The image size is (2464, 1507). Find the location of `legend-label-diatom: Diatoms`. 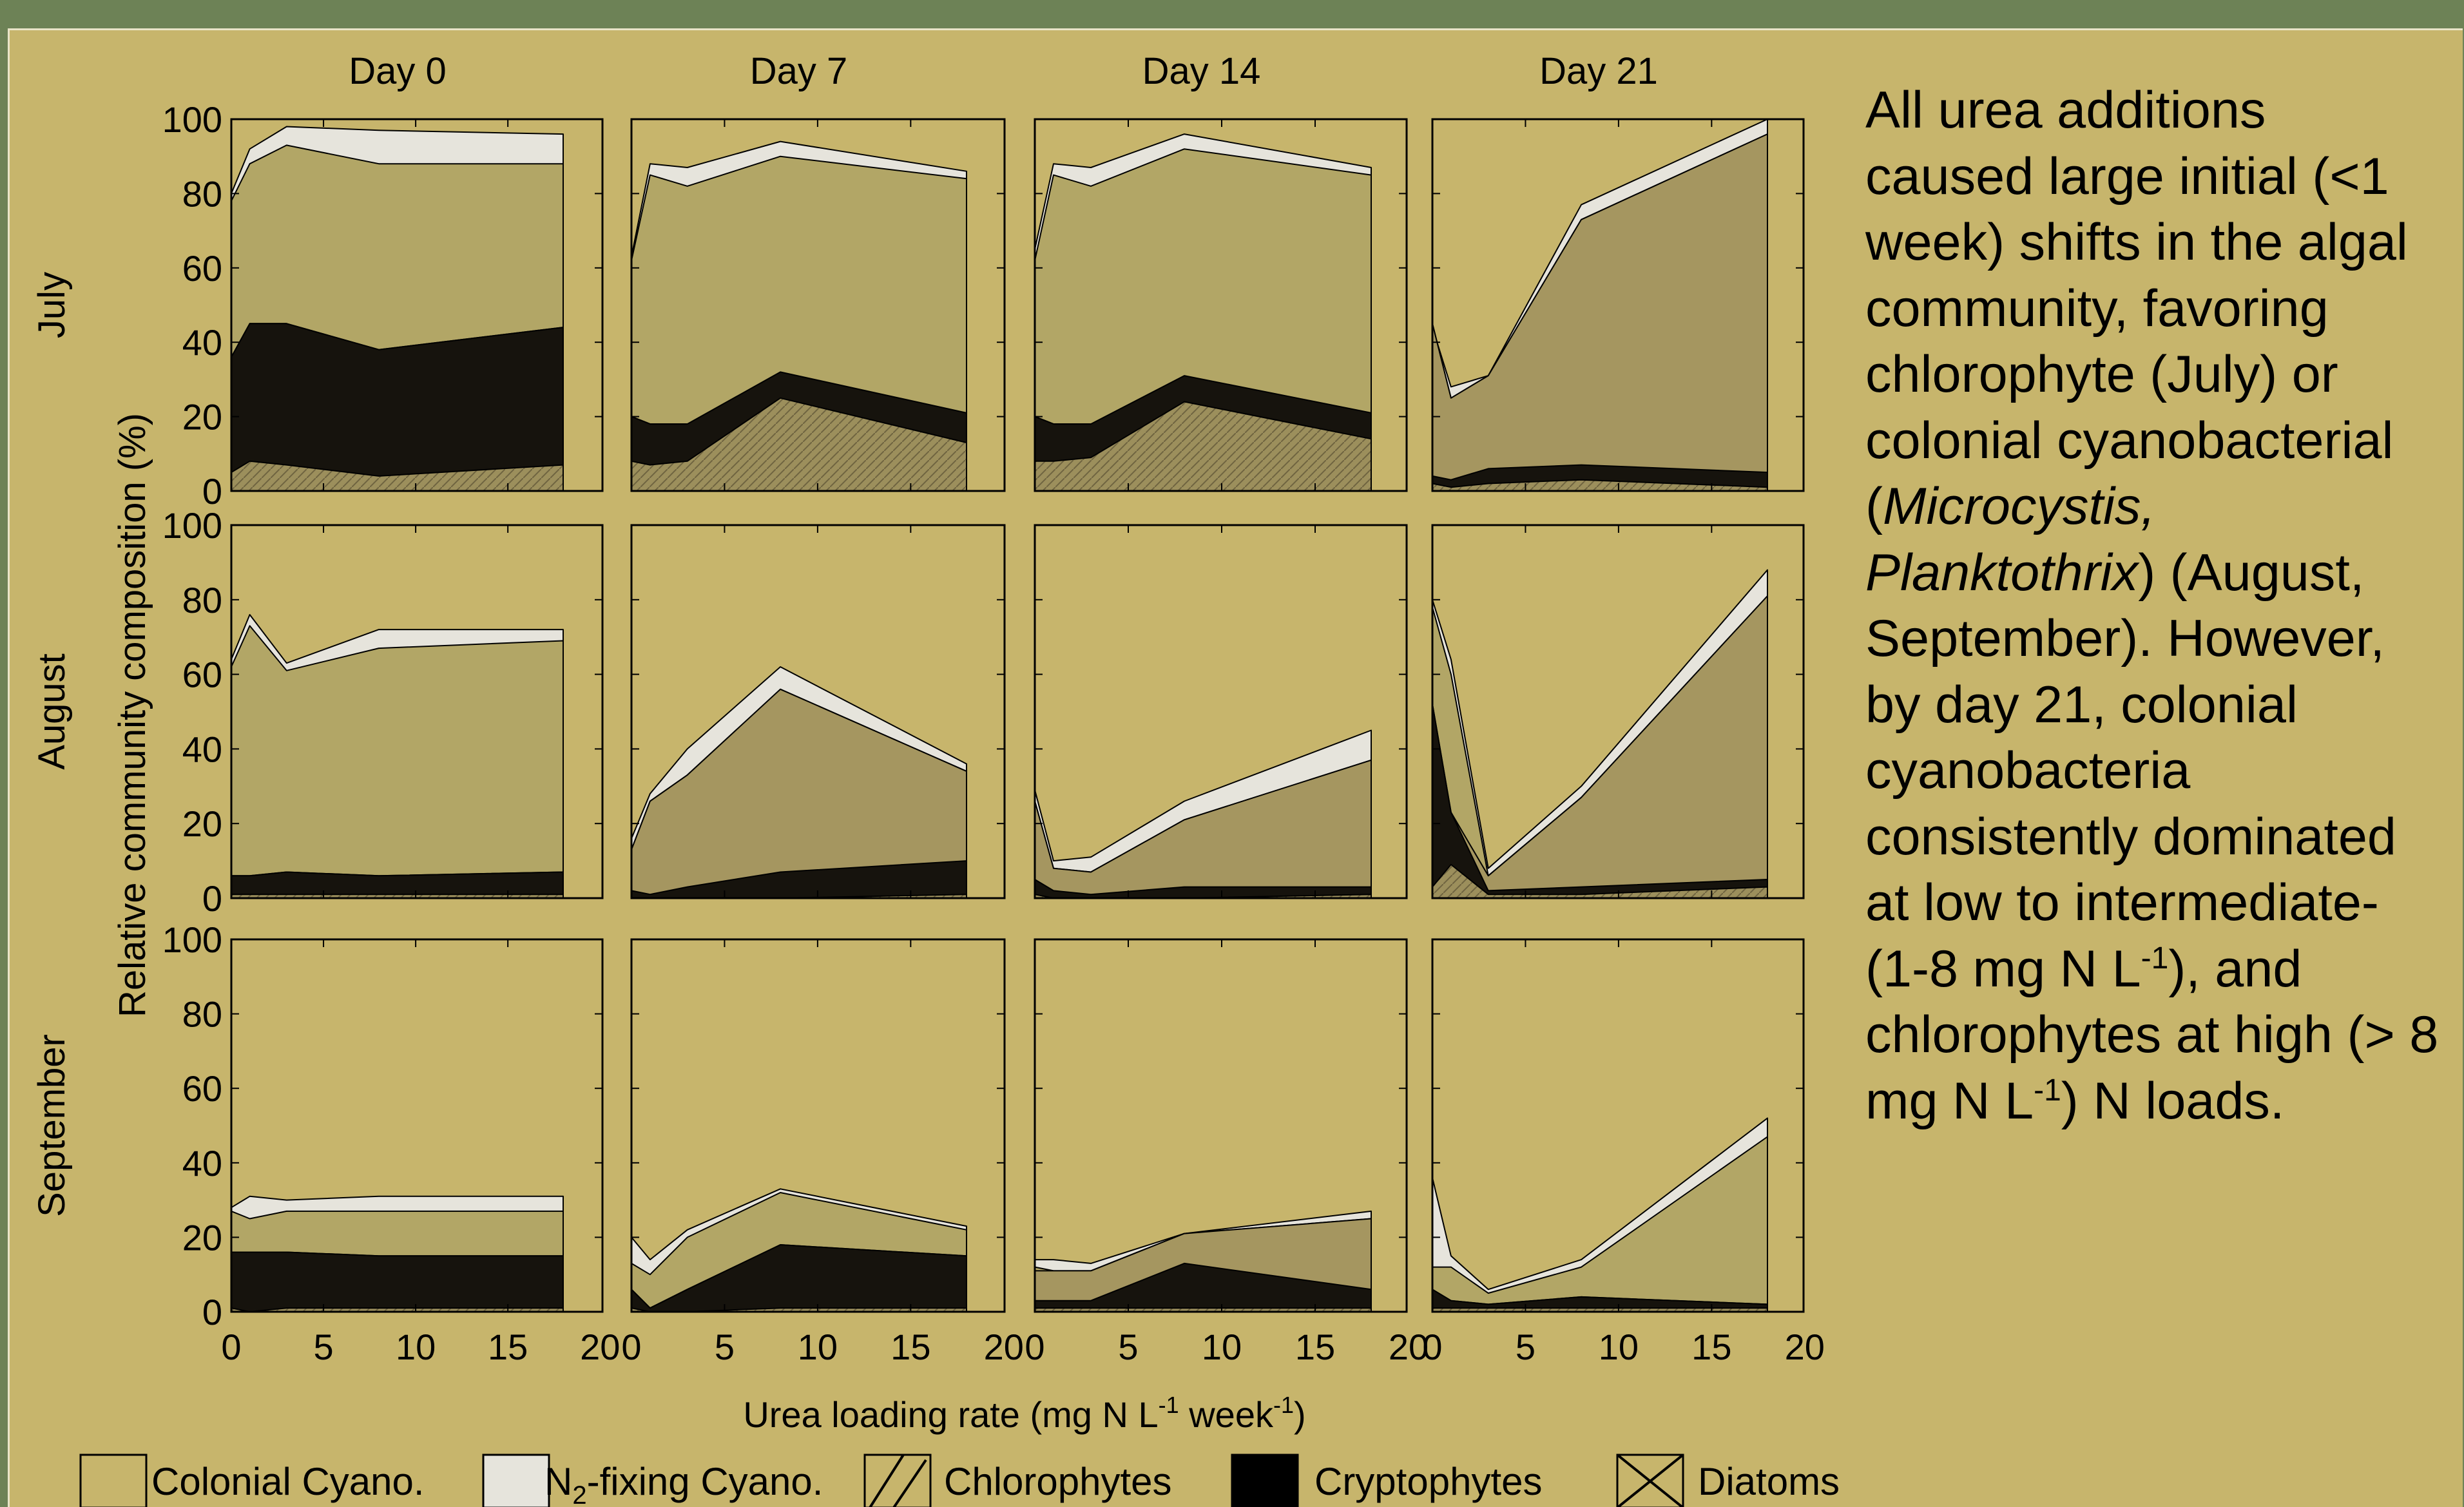

legend-label-diatom: Diatoms is located at coordinates (1769, 1481).